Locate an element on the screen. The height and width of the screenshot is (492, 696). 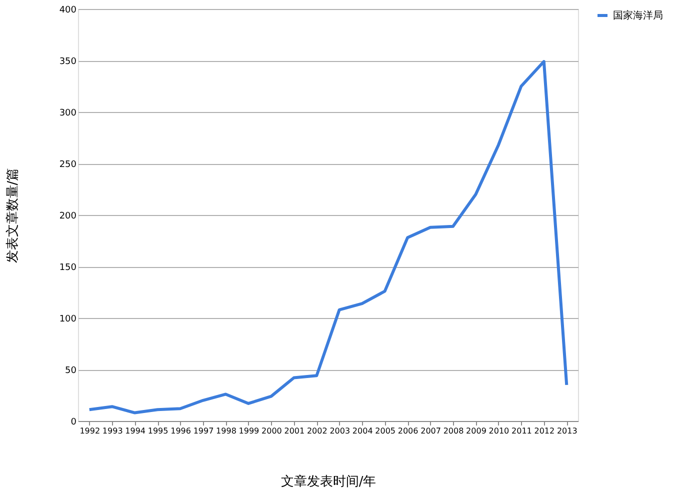
x-tick-label: 2002 is located at coordinates (317, 431).